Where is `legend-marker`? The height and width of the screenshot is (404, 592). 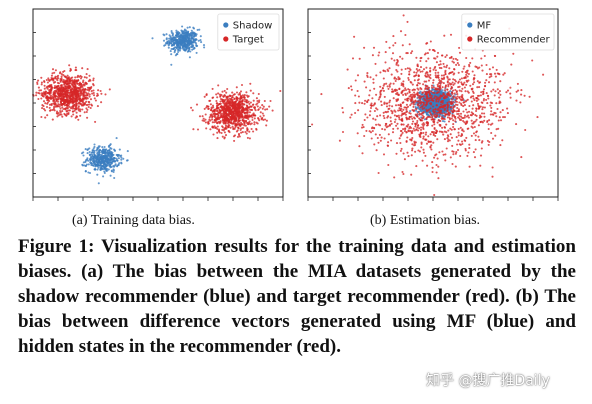 legend-marker is located at coordinates (226, 39).